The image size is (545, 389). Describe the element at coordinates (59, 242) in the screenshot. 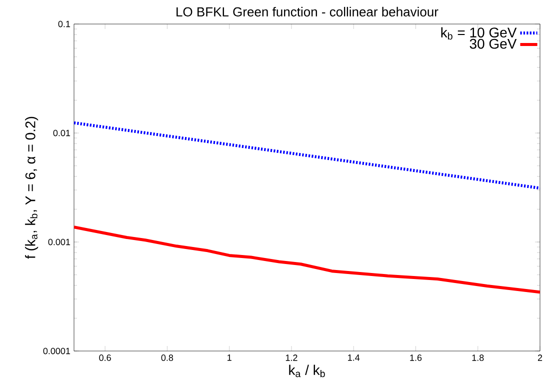

I see `y-tick-label: 0.001` at that location.